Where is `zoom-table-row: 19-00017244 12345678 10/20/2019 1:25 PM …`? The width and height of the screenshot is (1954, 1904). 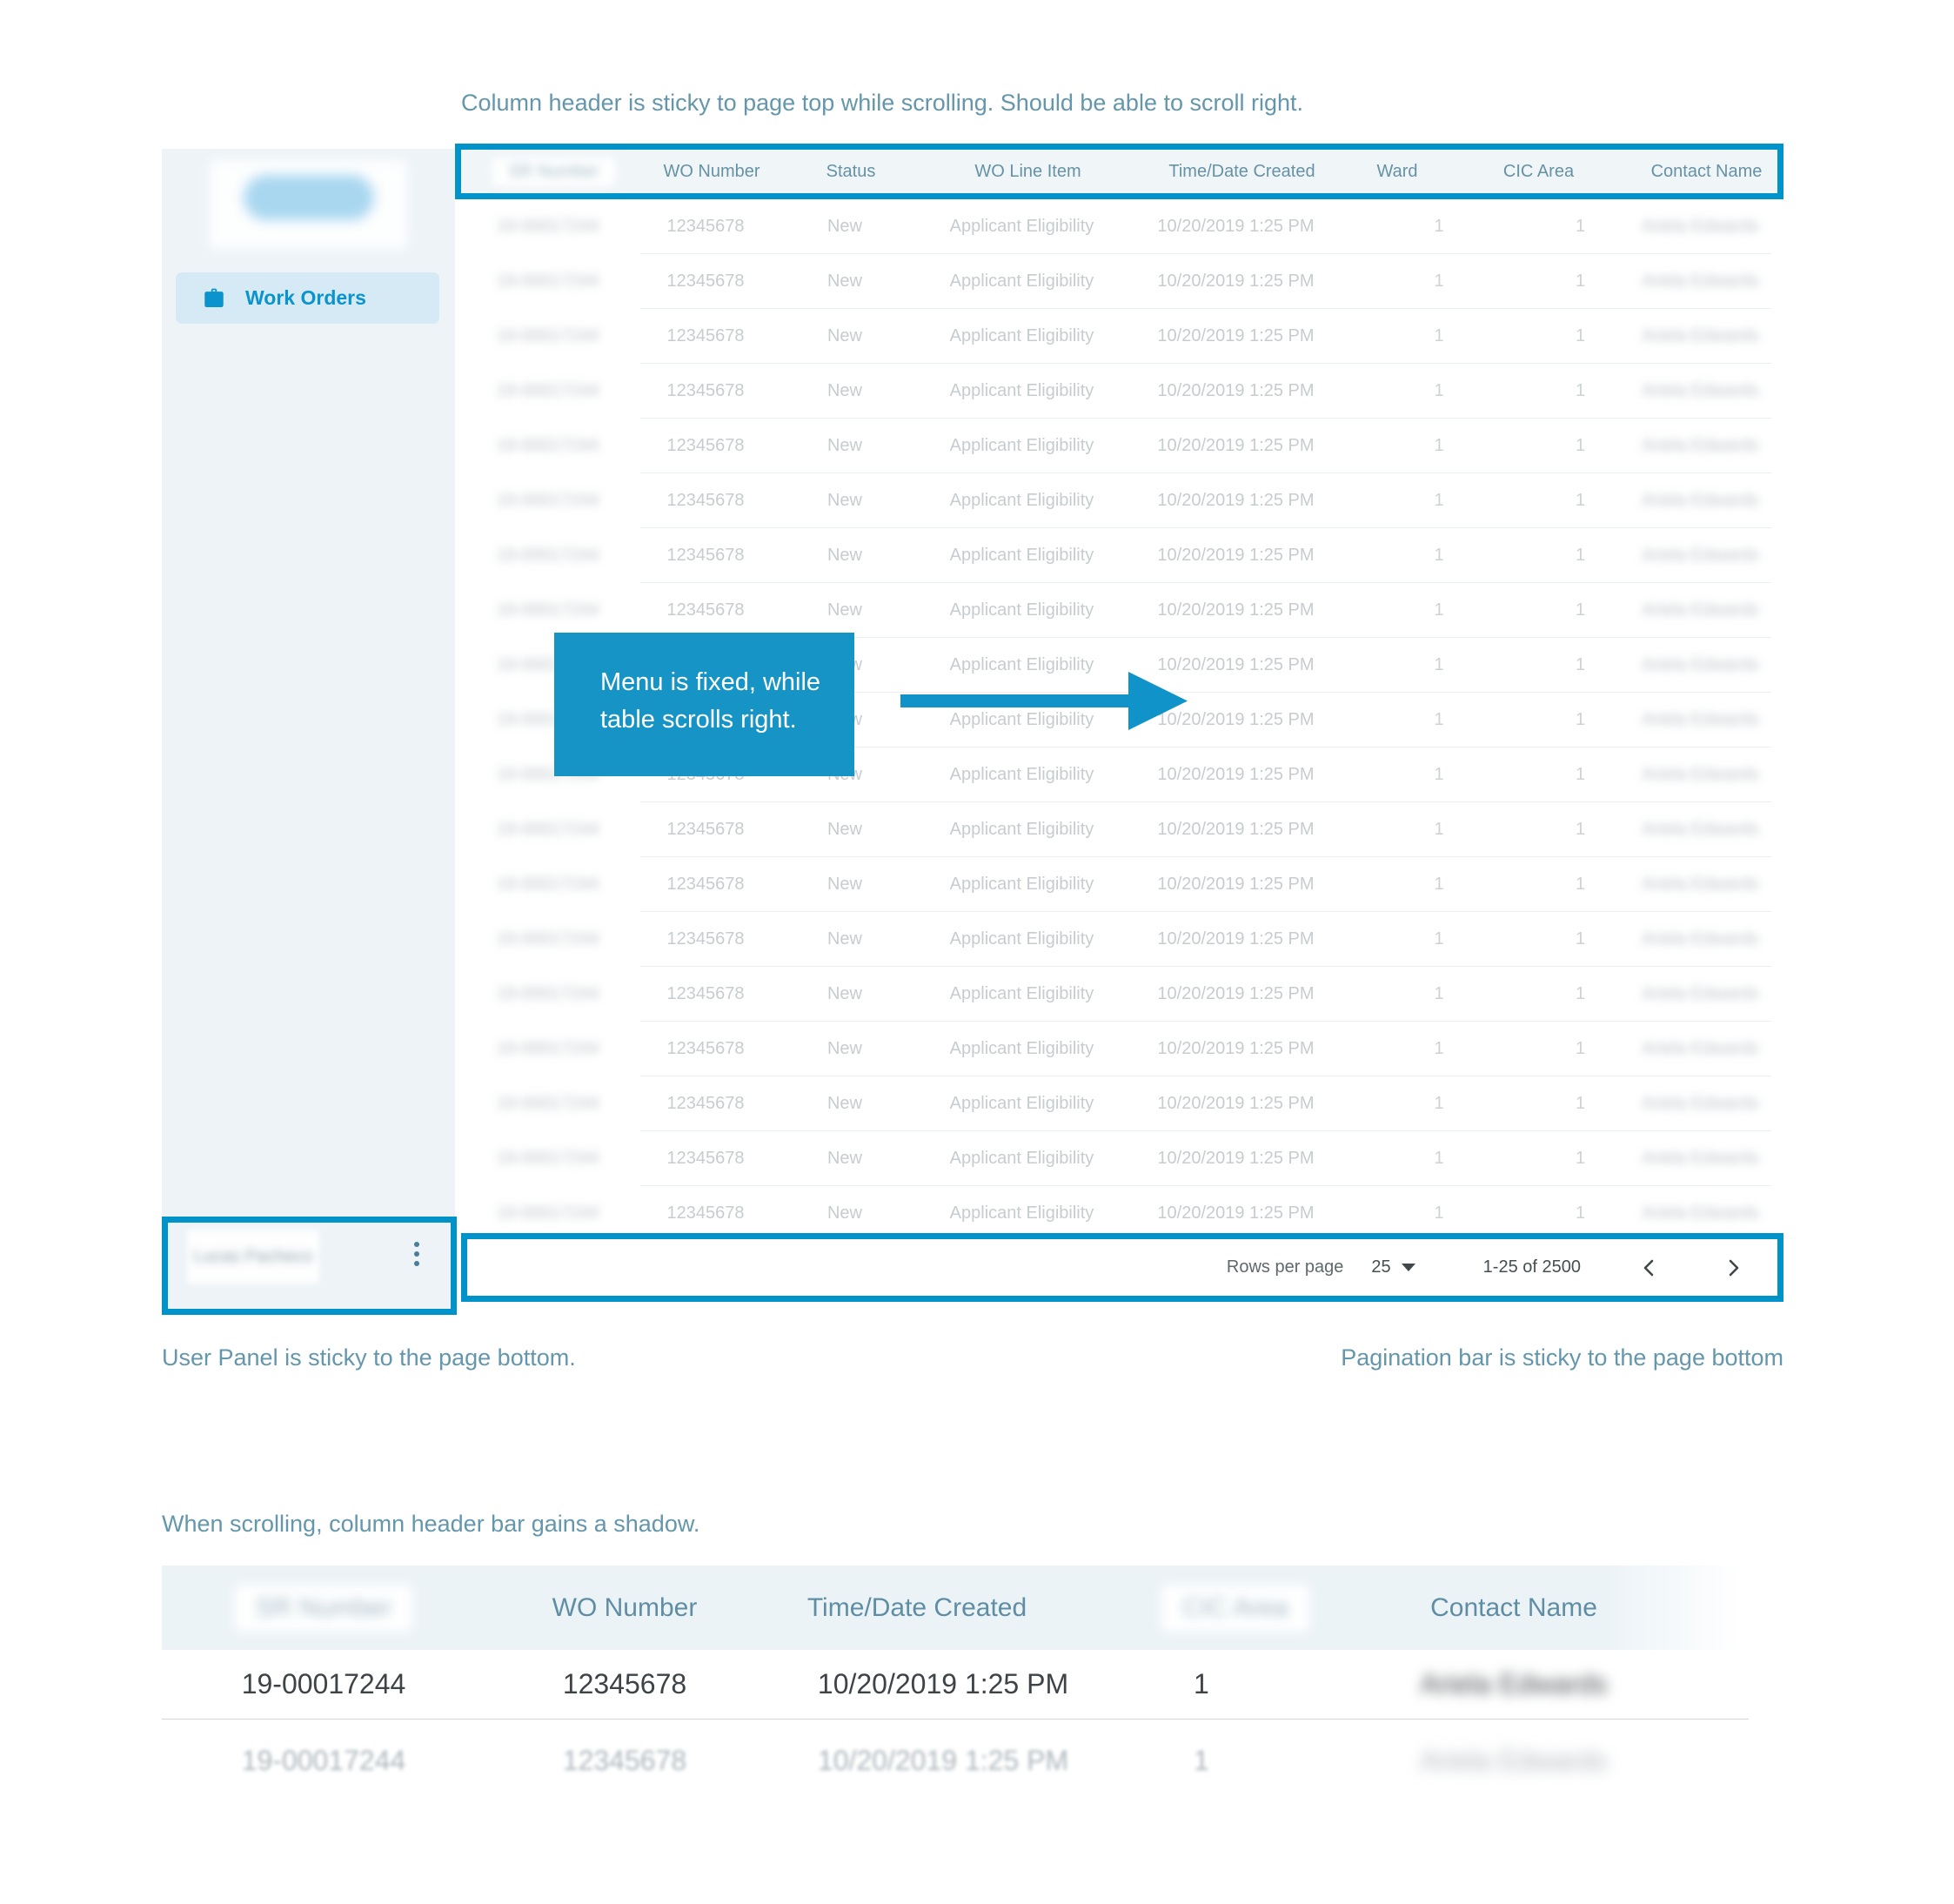
zoom-table-row: 19-00017244 12345678 10/20/2019 1:25 PM … is located at coordinates (955, 1684).